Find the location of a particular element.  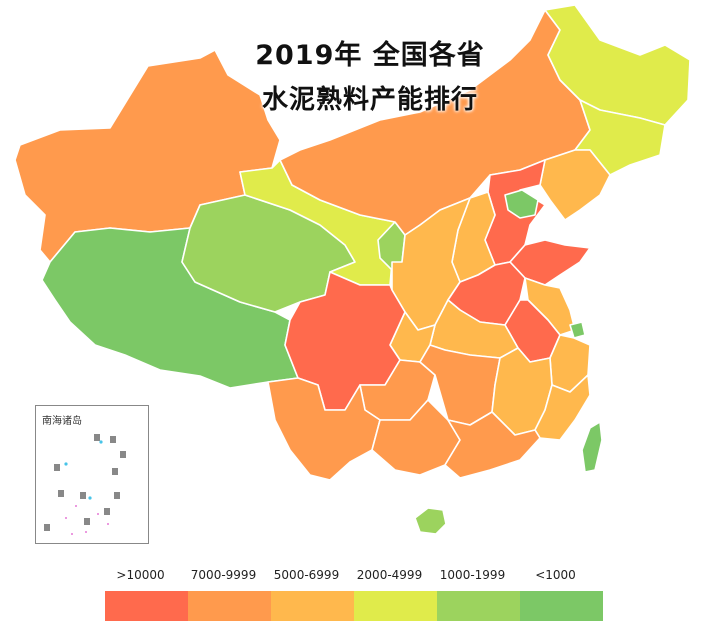

province-hainan is located at coordinates (430, 521).